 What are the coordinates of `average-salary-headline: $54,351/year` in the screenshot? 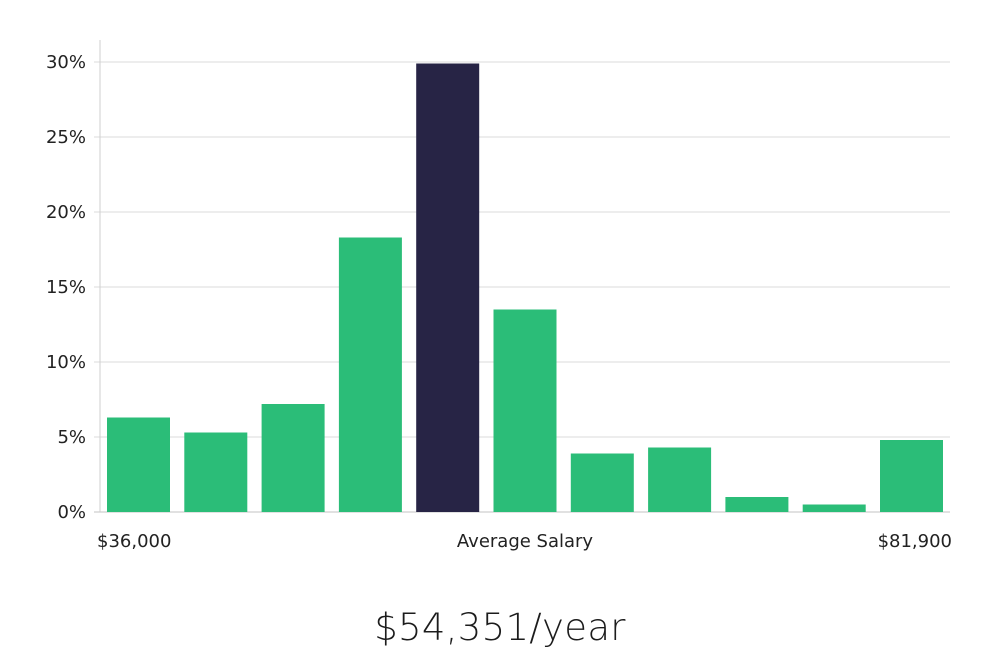 It's located at (500, 627).